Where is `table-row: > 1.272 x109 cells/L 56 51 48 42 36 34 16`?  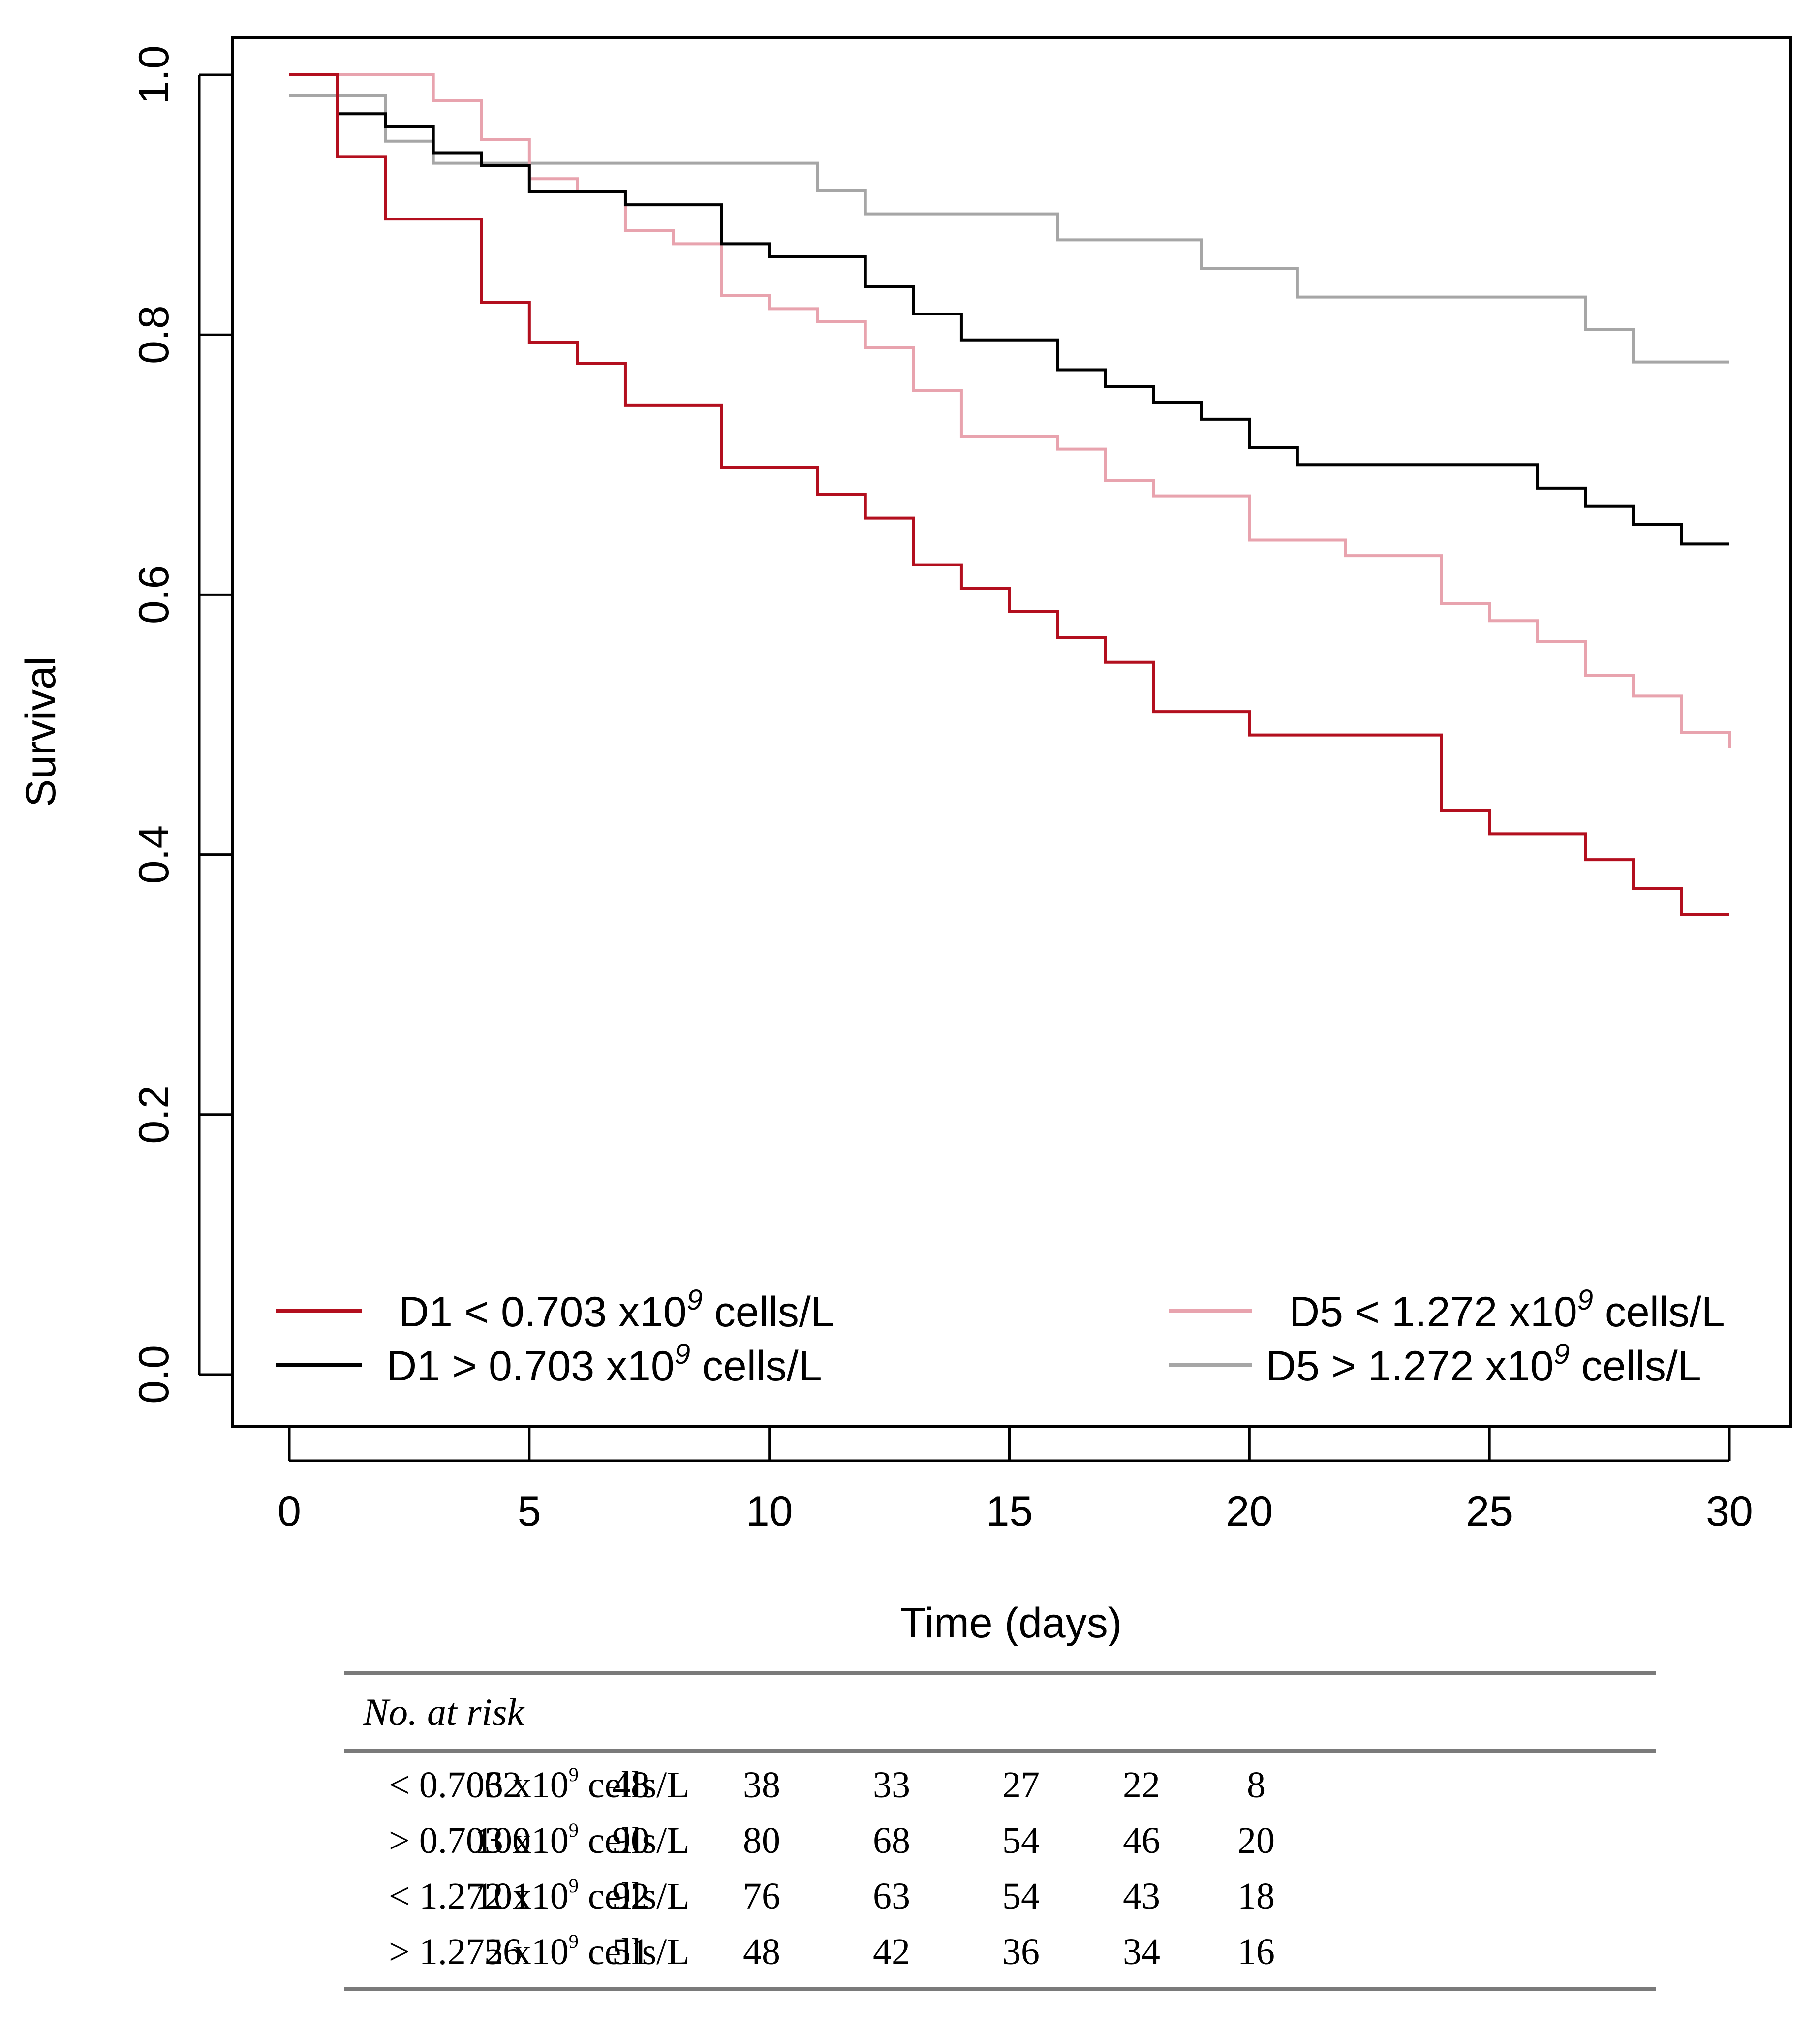 table-row: > 1.272 x109 cells/L 56 51 48 42 36 34 16 is located at coordinates (1000, 1952).